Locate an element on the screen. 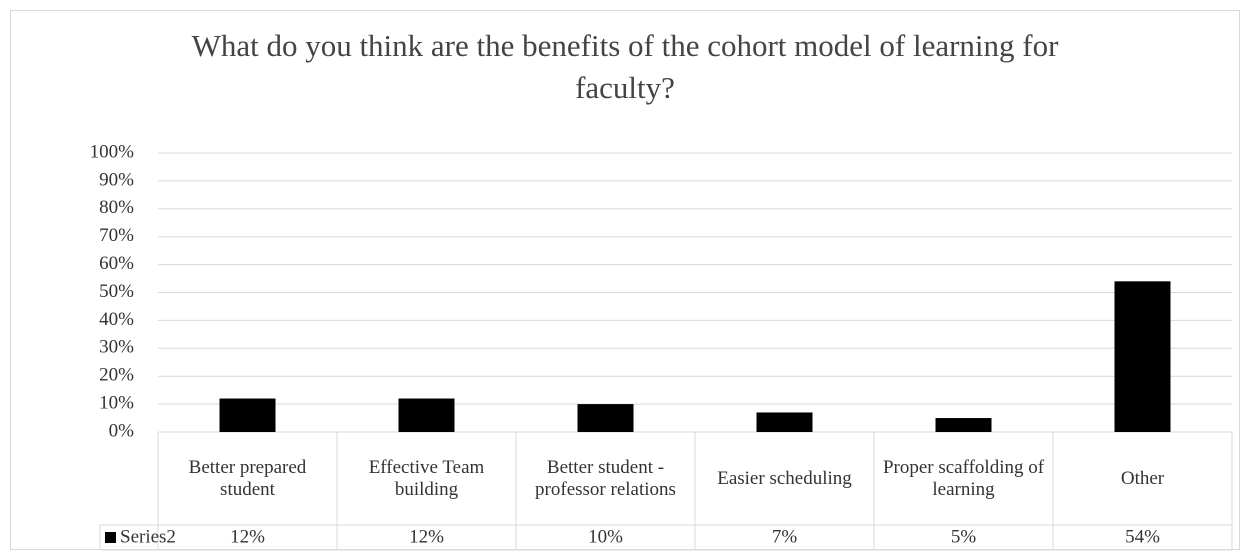 The image size is (1250, 560). x-tick-label-box: Better student - professor relations is located at coordinates (605, 478).